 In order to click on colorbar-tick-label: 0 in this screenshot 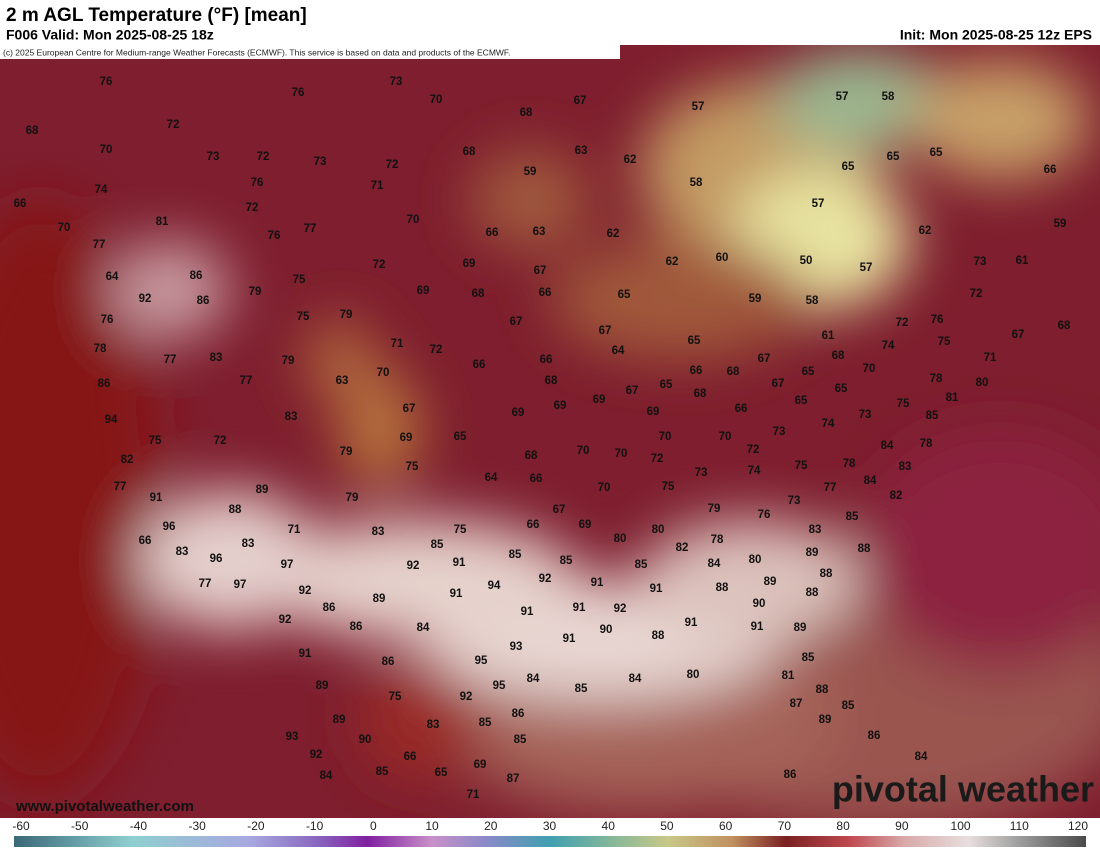, I will do `click(373, 826)`.